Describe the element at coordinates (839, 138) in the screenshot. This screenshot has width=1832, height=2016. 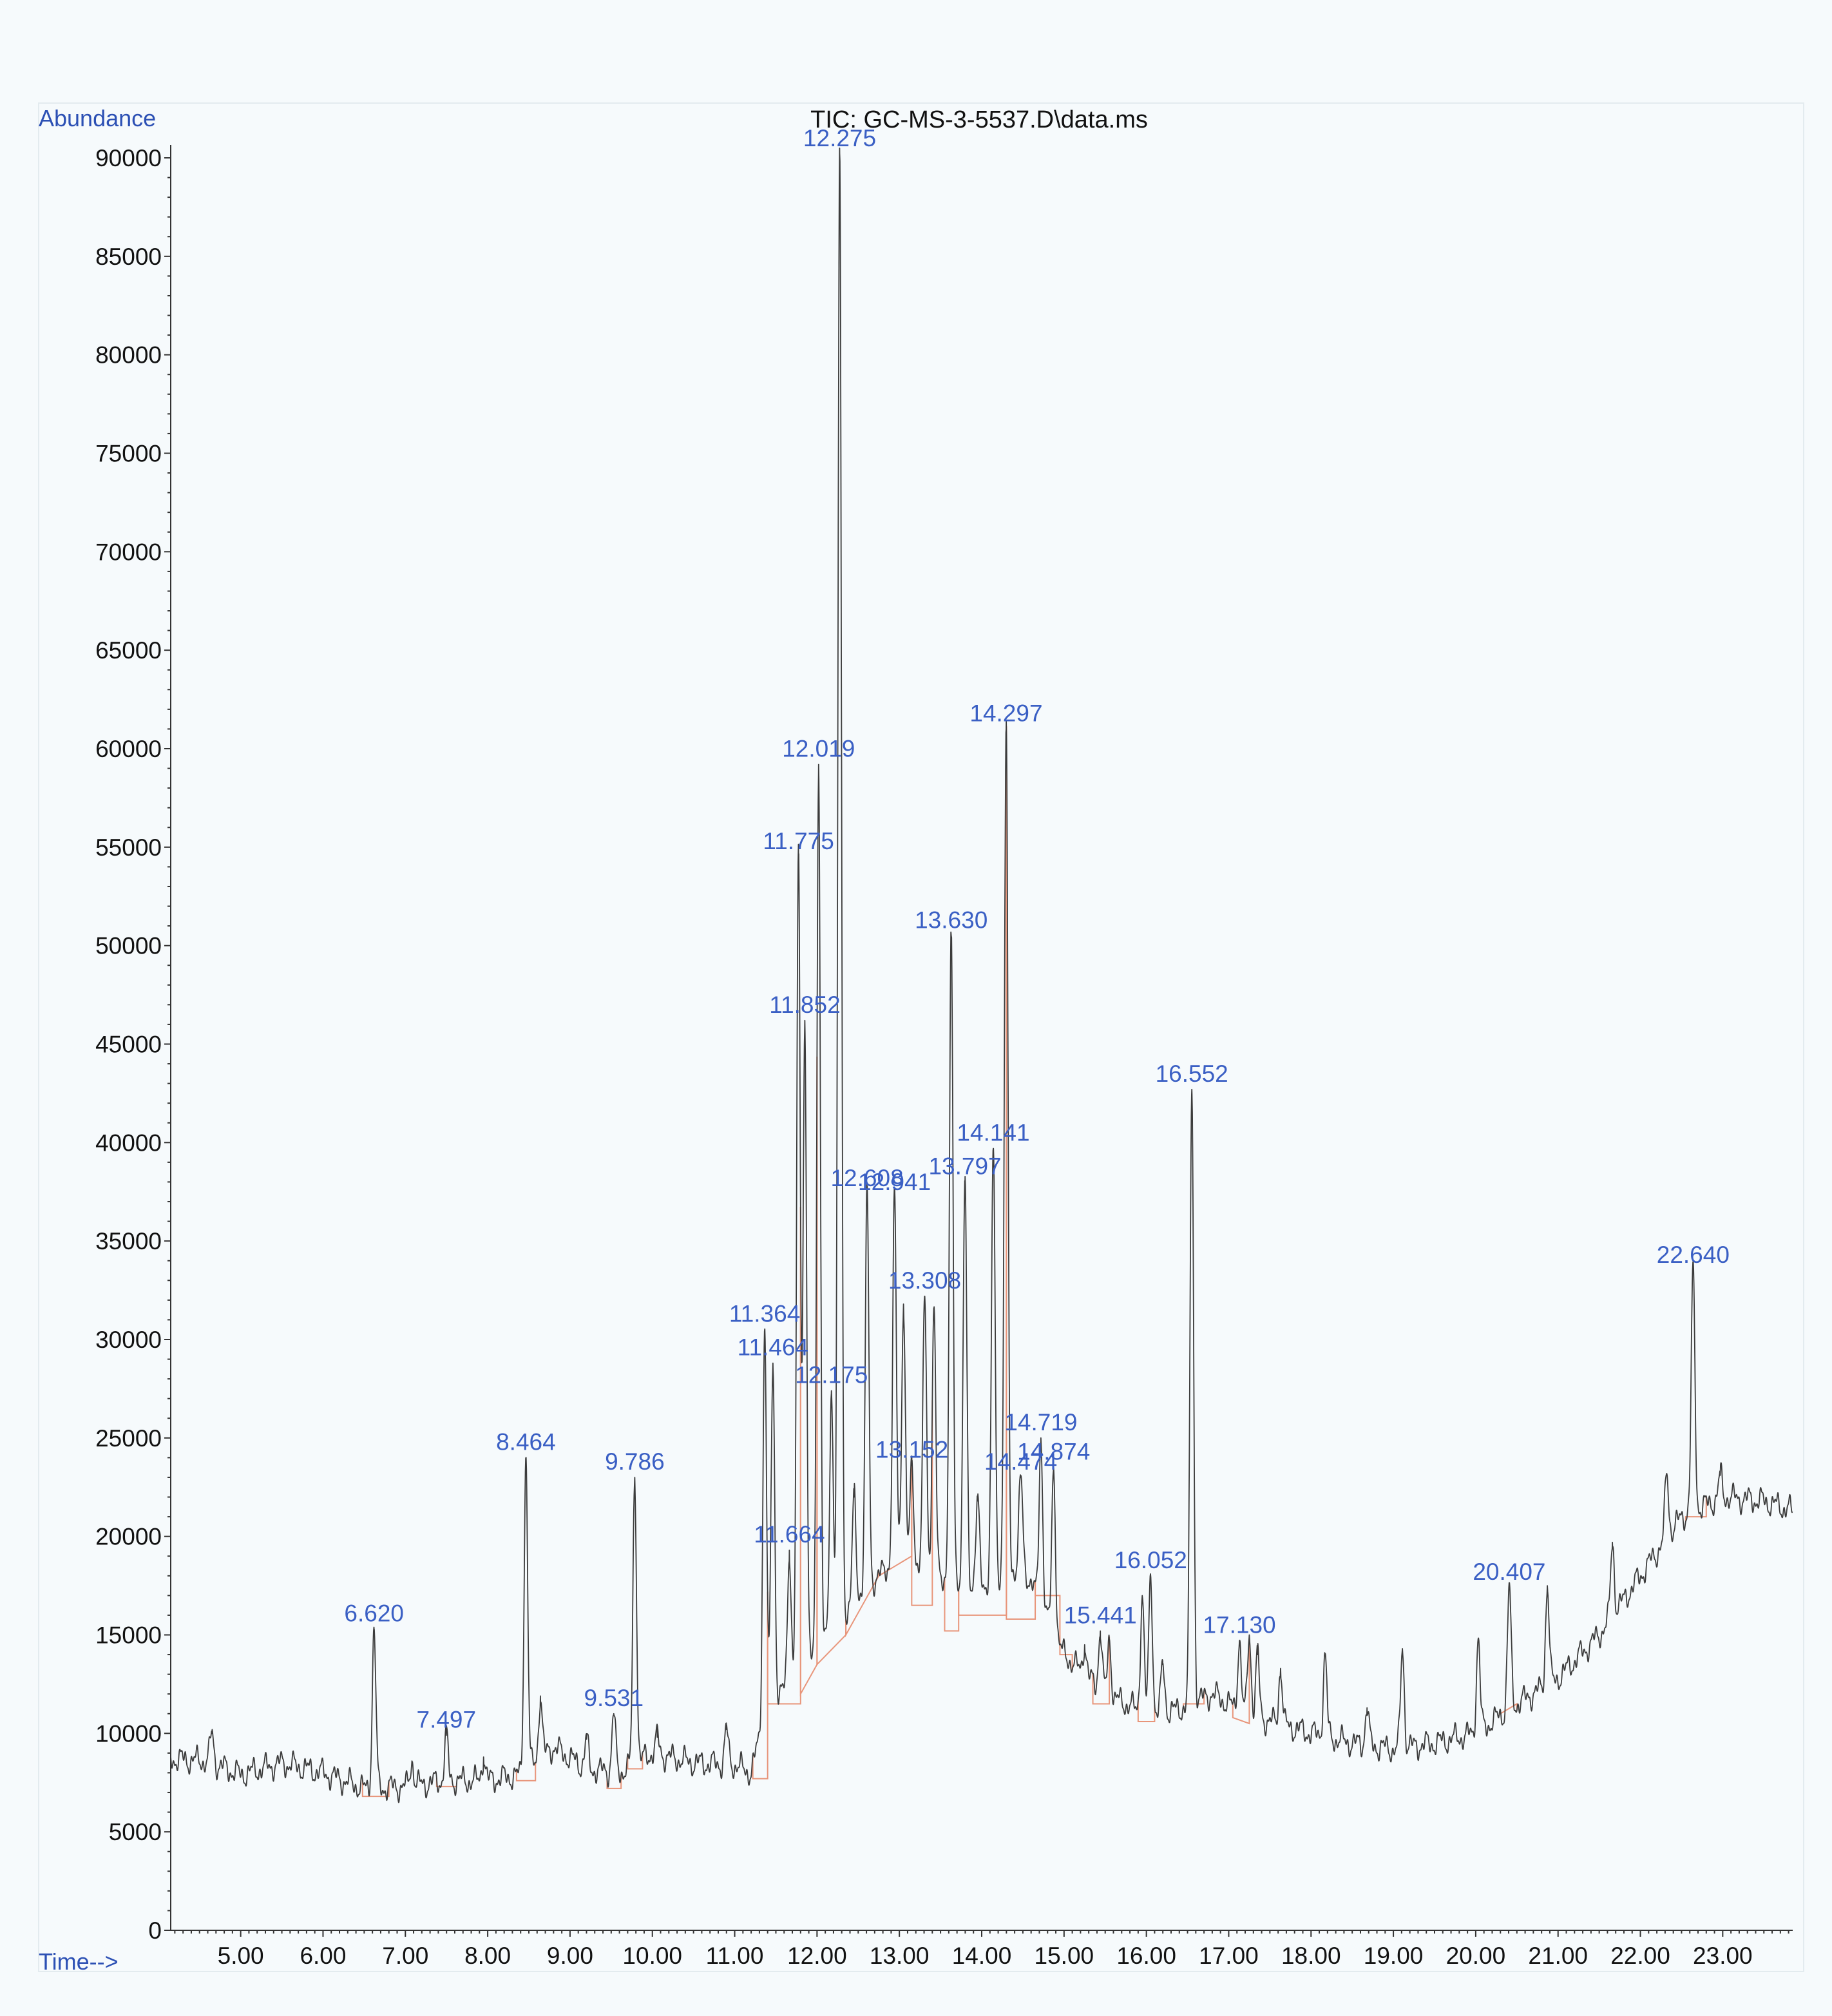
I see `peak-label: 12.275` at that location.